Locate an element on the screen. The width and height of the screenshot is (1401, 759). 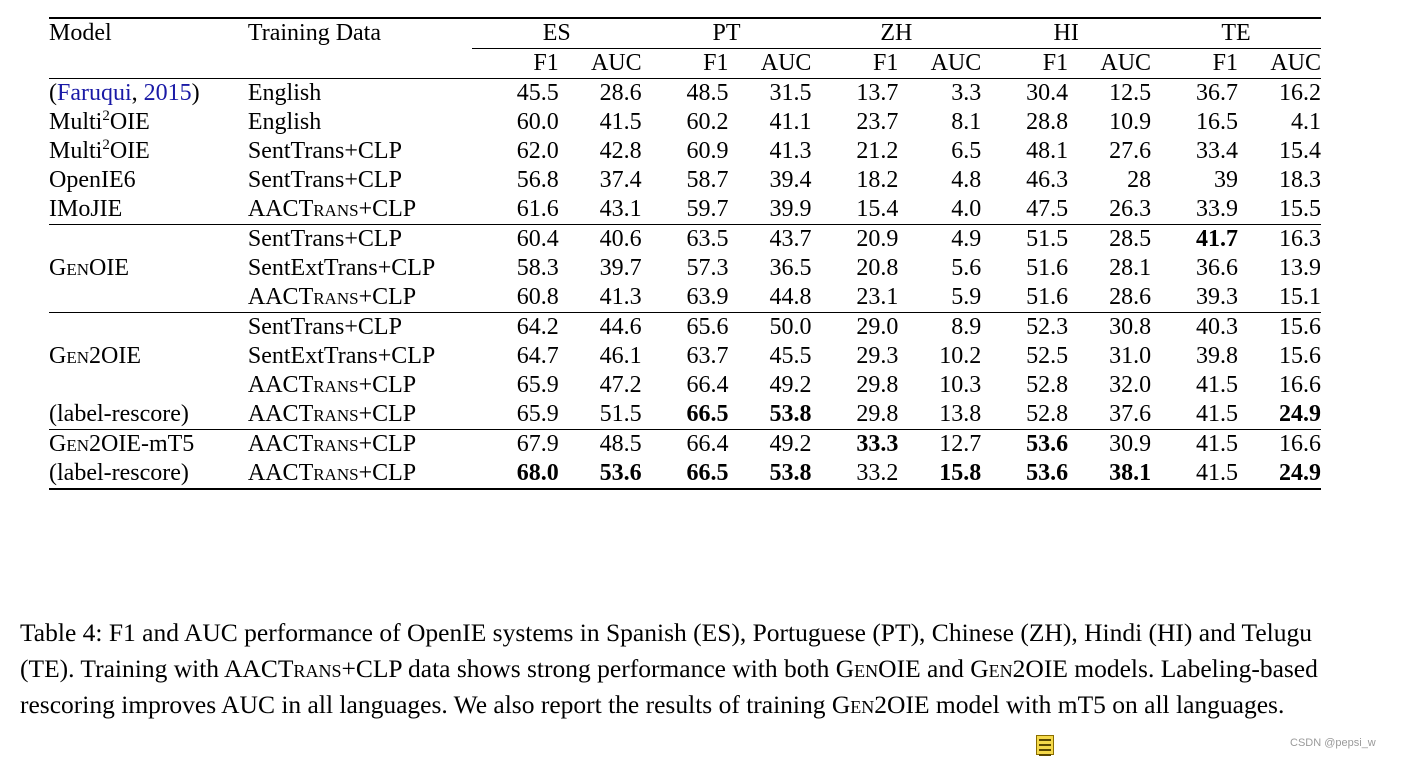
auc-value-cell: 53.6 is located at coordinates (600, 474).